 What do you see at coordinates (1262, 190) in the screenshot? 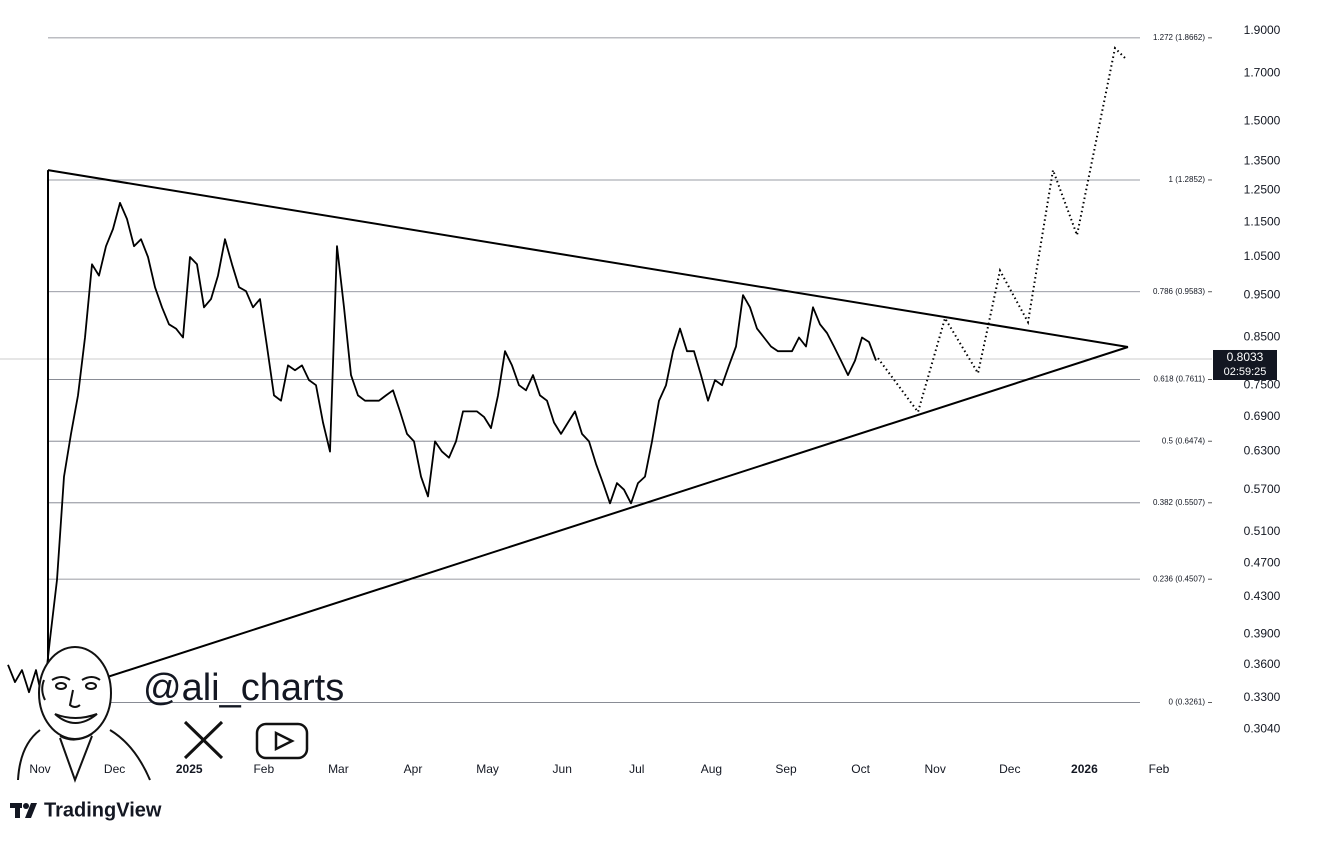
I see `y-tick-label: 1.2500` at bounding box center [1262, 190].